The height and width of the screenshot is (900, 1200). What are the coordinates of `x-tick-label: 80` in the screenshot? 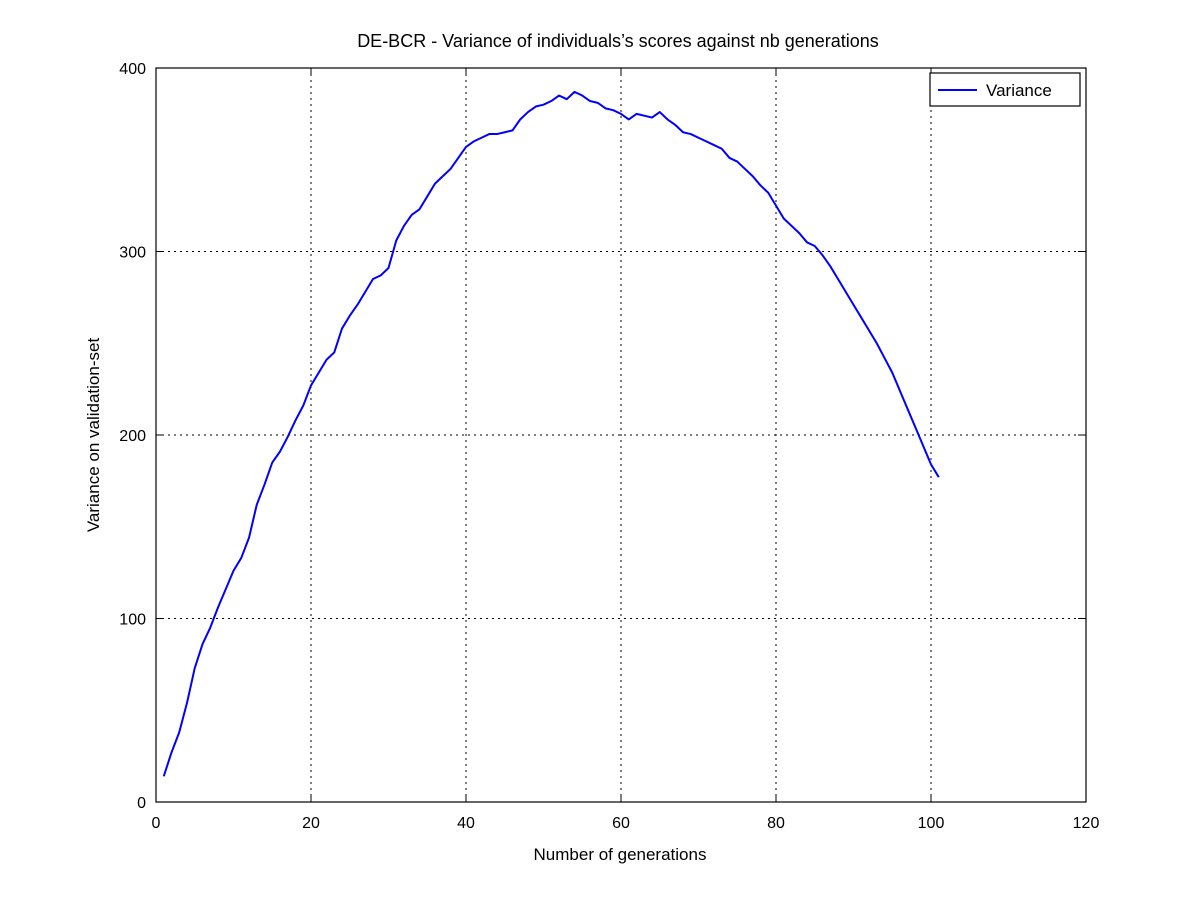 It's located at (776, 823).